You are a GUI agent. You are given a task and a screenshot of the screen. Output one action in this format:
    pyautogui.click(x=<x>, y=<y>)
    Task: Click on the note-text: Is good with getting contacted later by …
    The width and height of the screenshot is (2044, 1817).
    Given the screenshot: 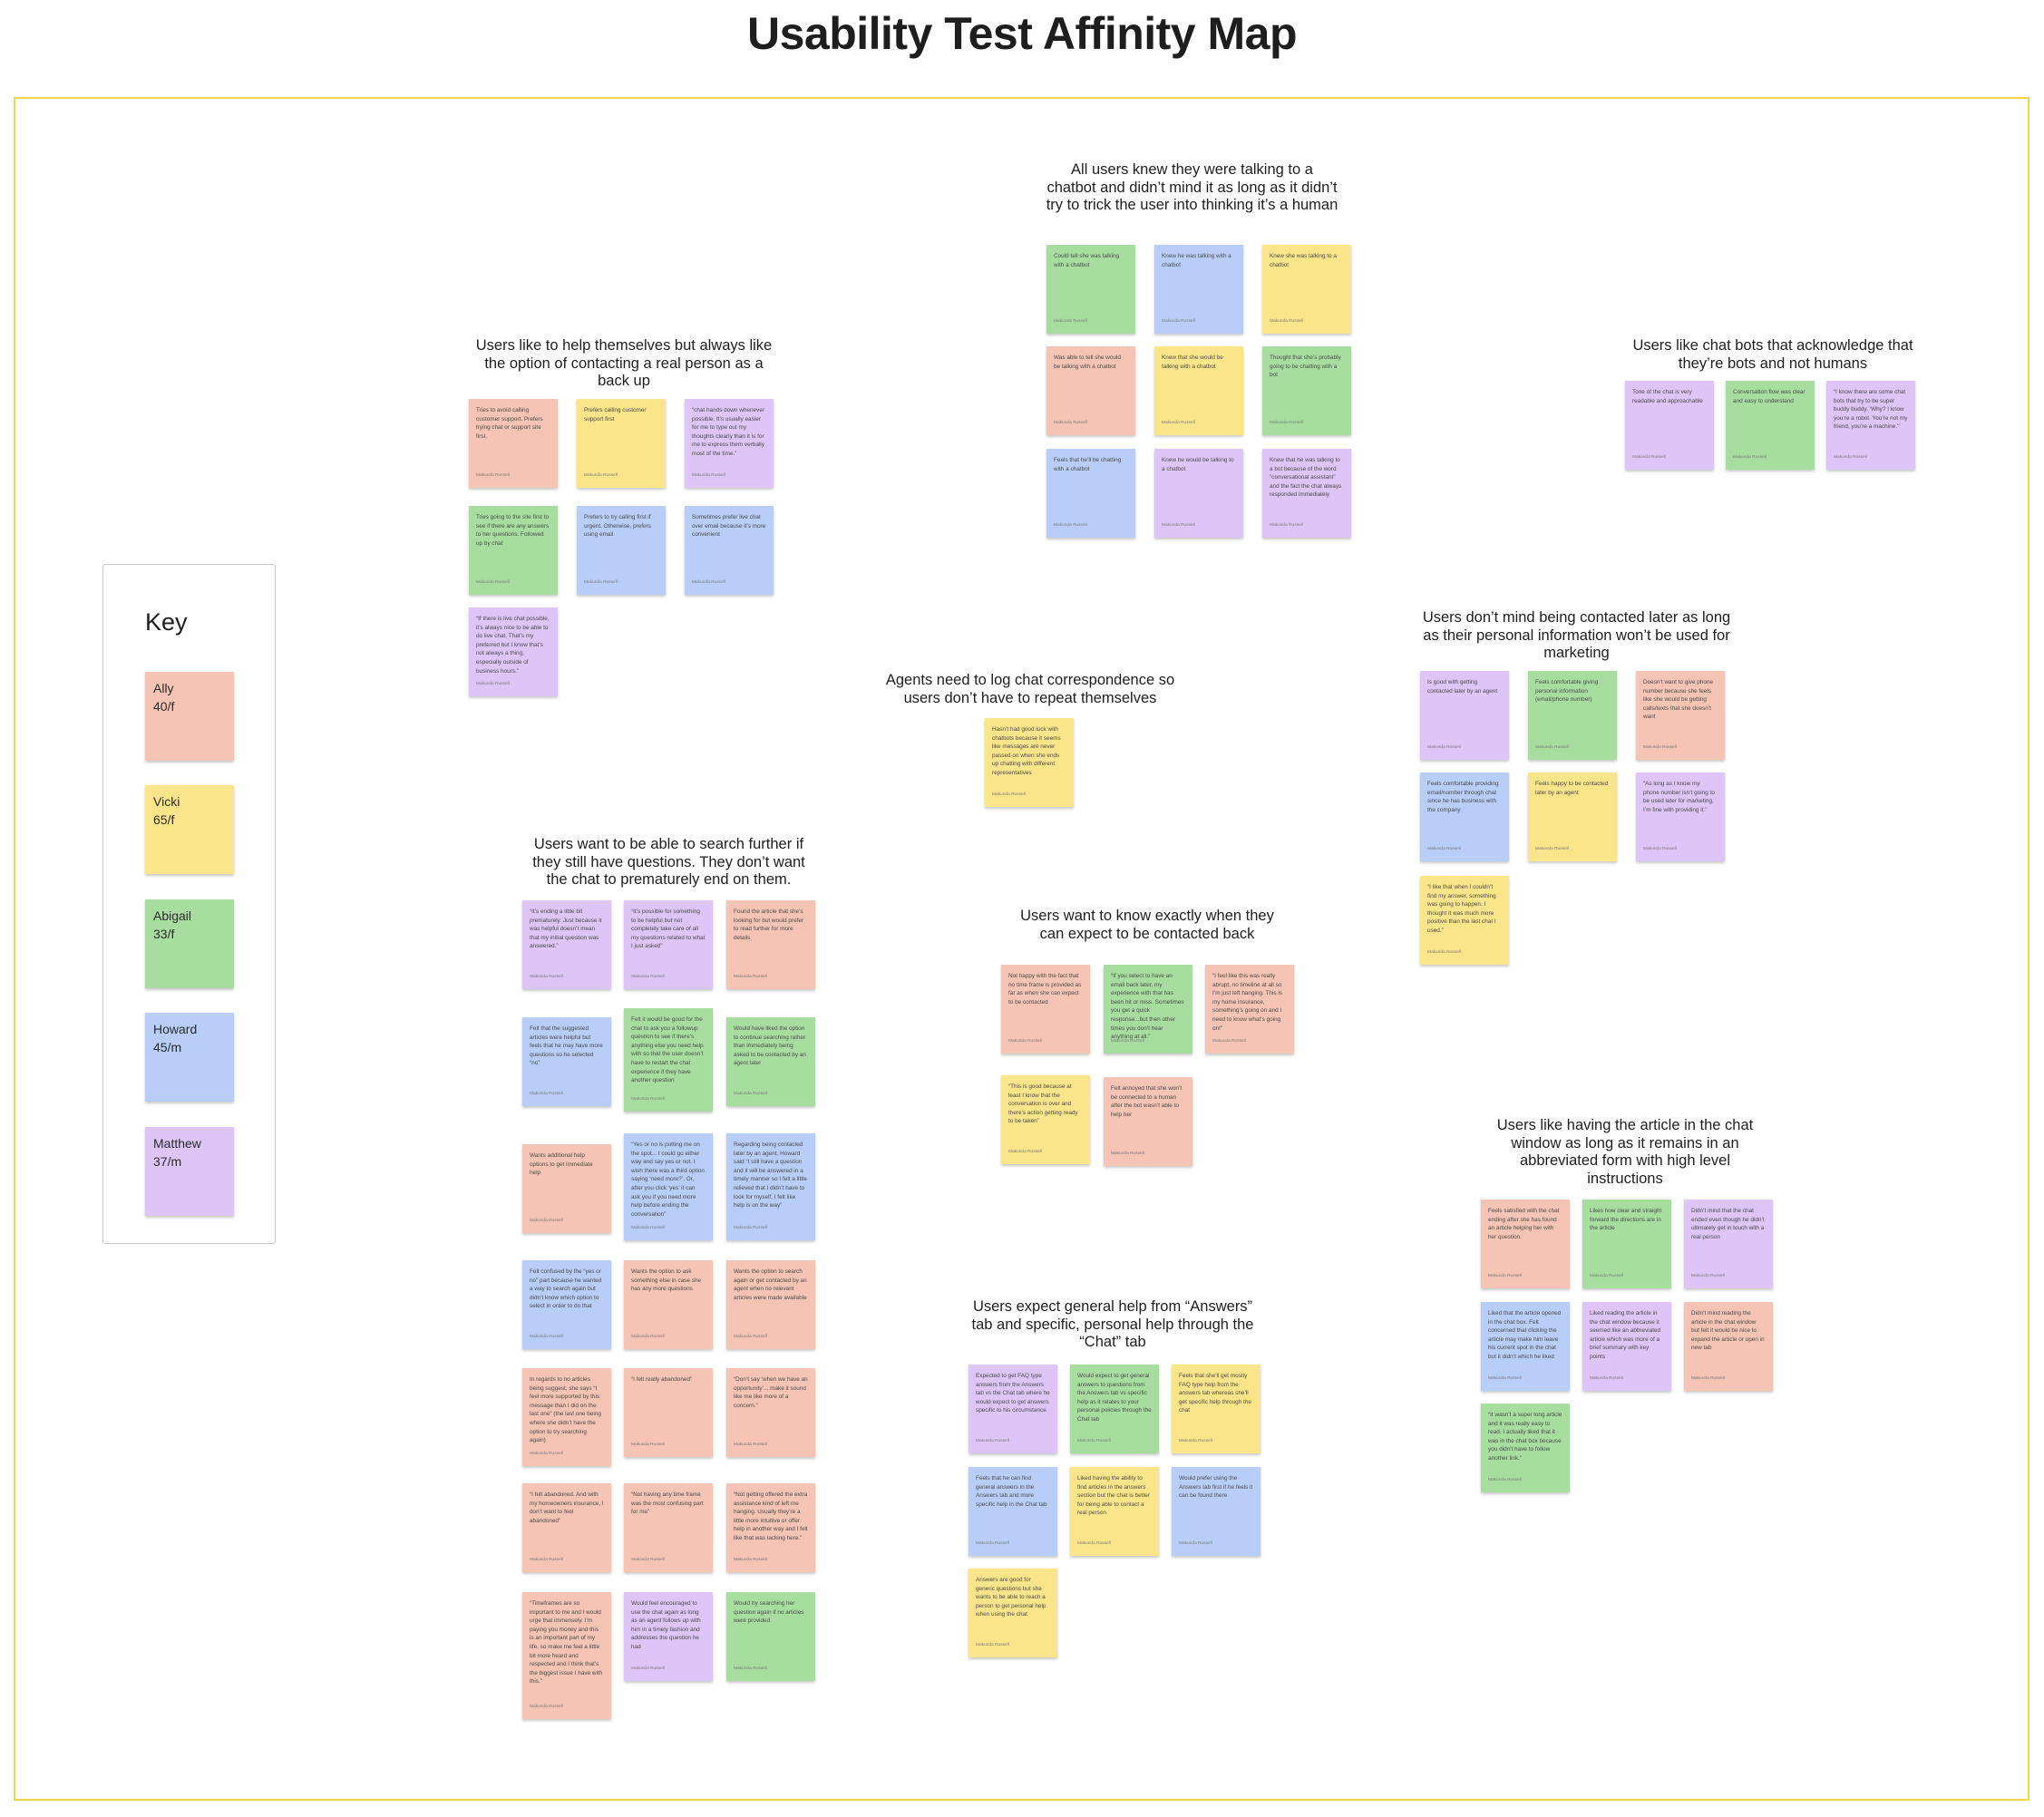 What is the action you would take?
    pyautogui.click(x=1462, y=687)
    